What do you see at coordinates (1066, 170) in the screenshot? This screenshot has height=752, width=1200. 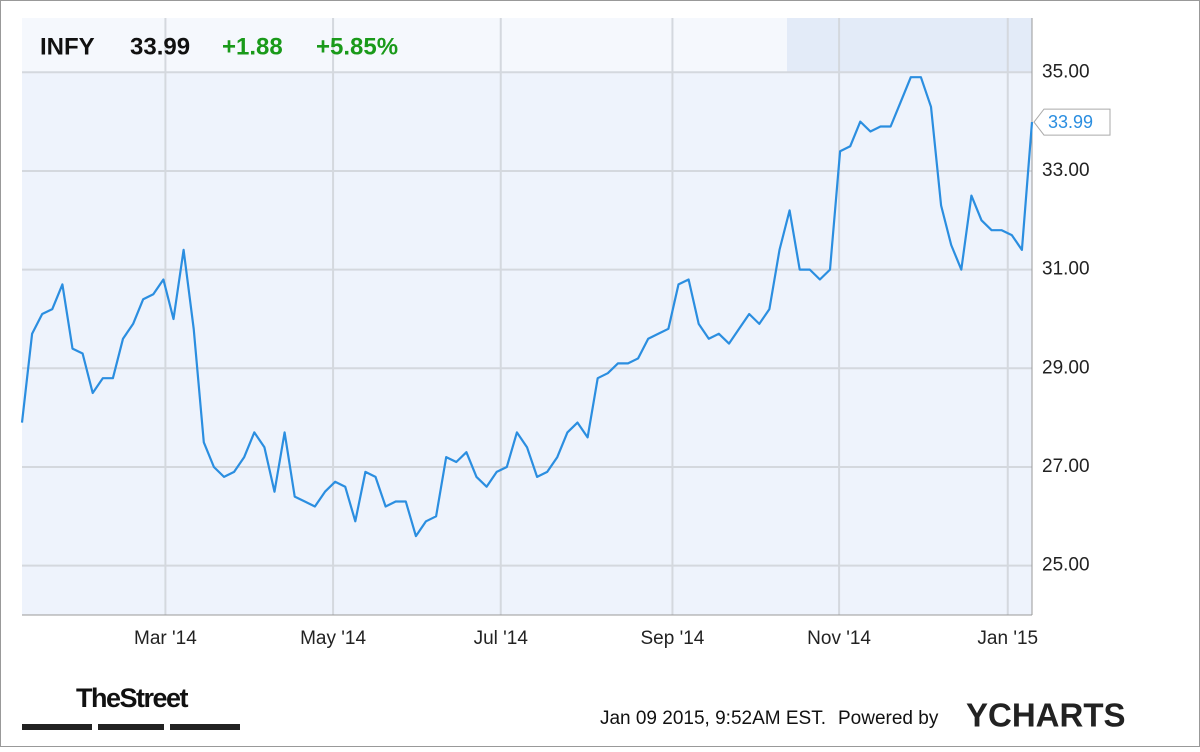 I see `y-tick-label: 33.00` at bounding box center [1066, 170].